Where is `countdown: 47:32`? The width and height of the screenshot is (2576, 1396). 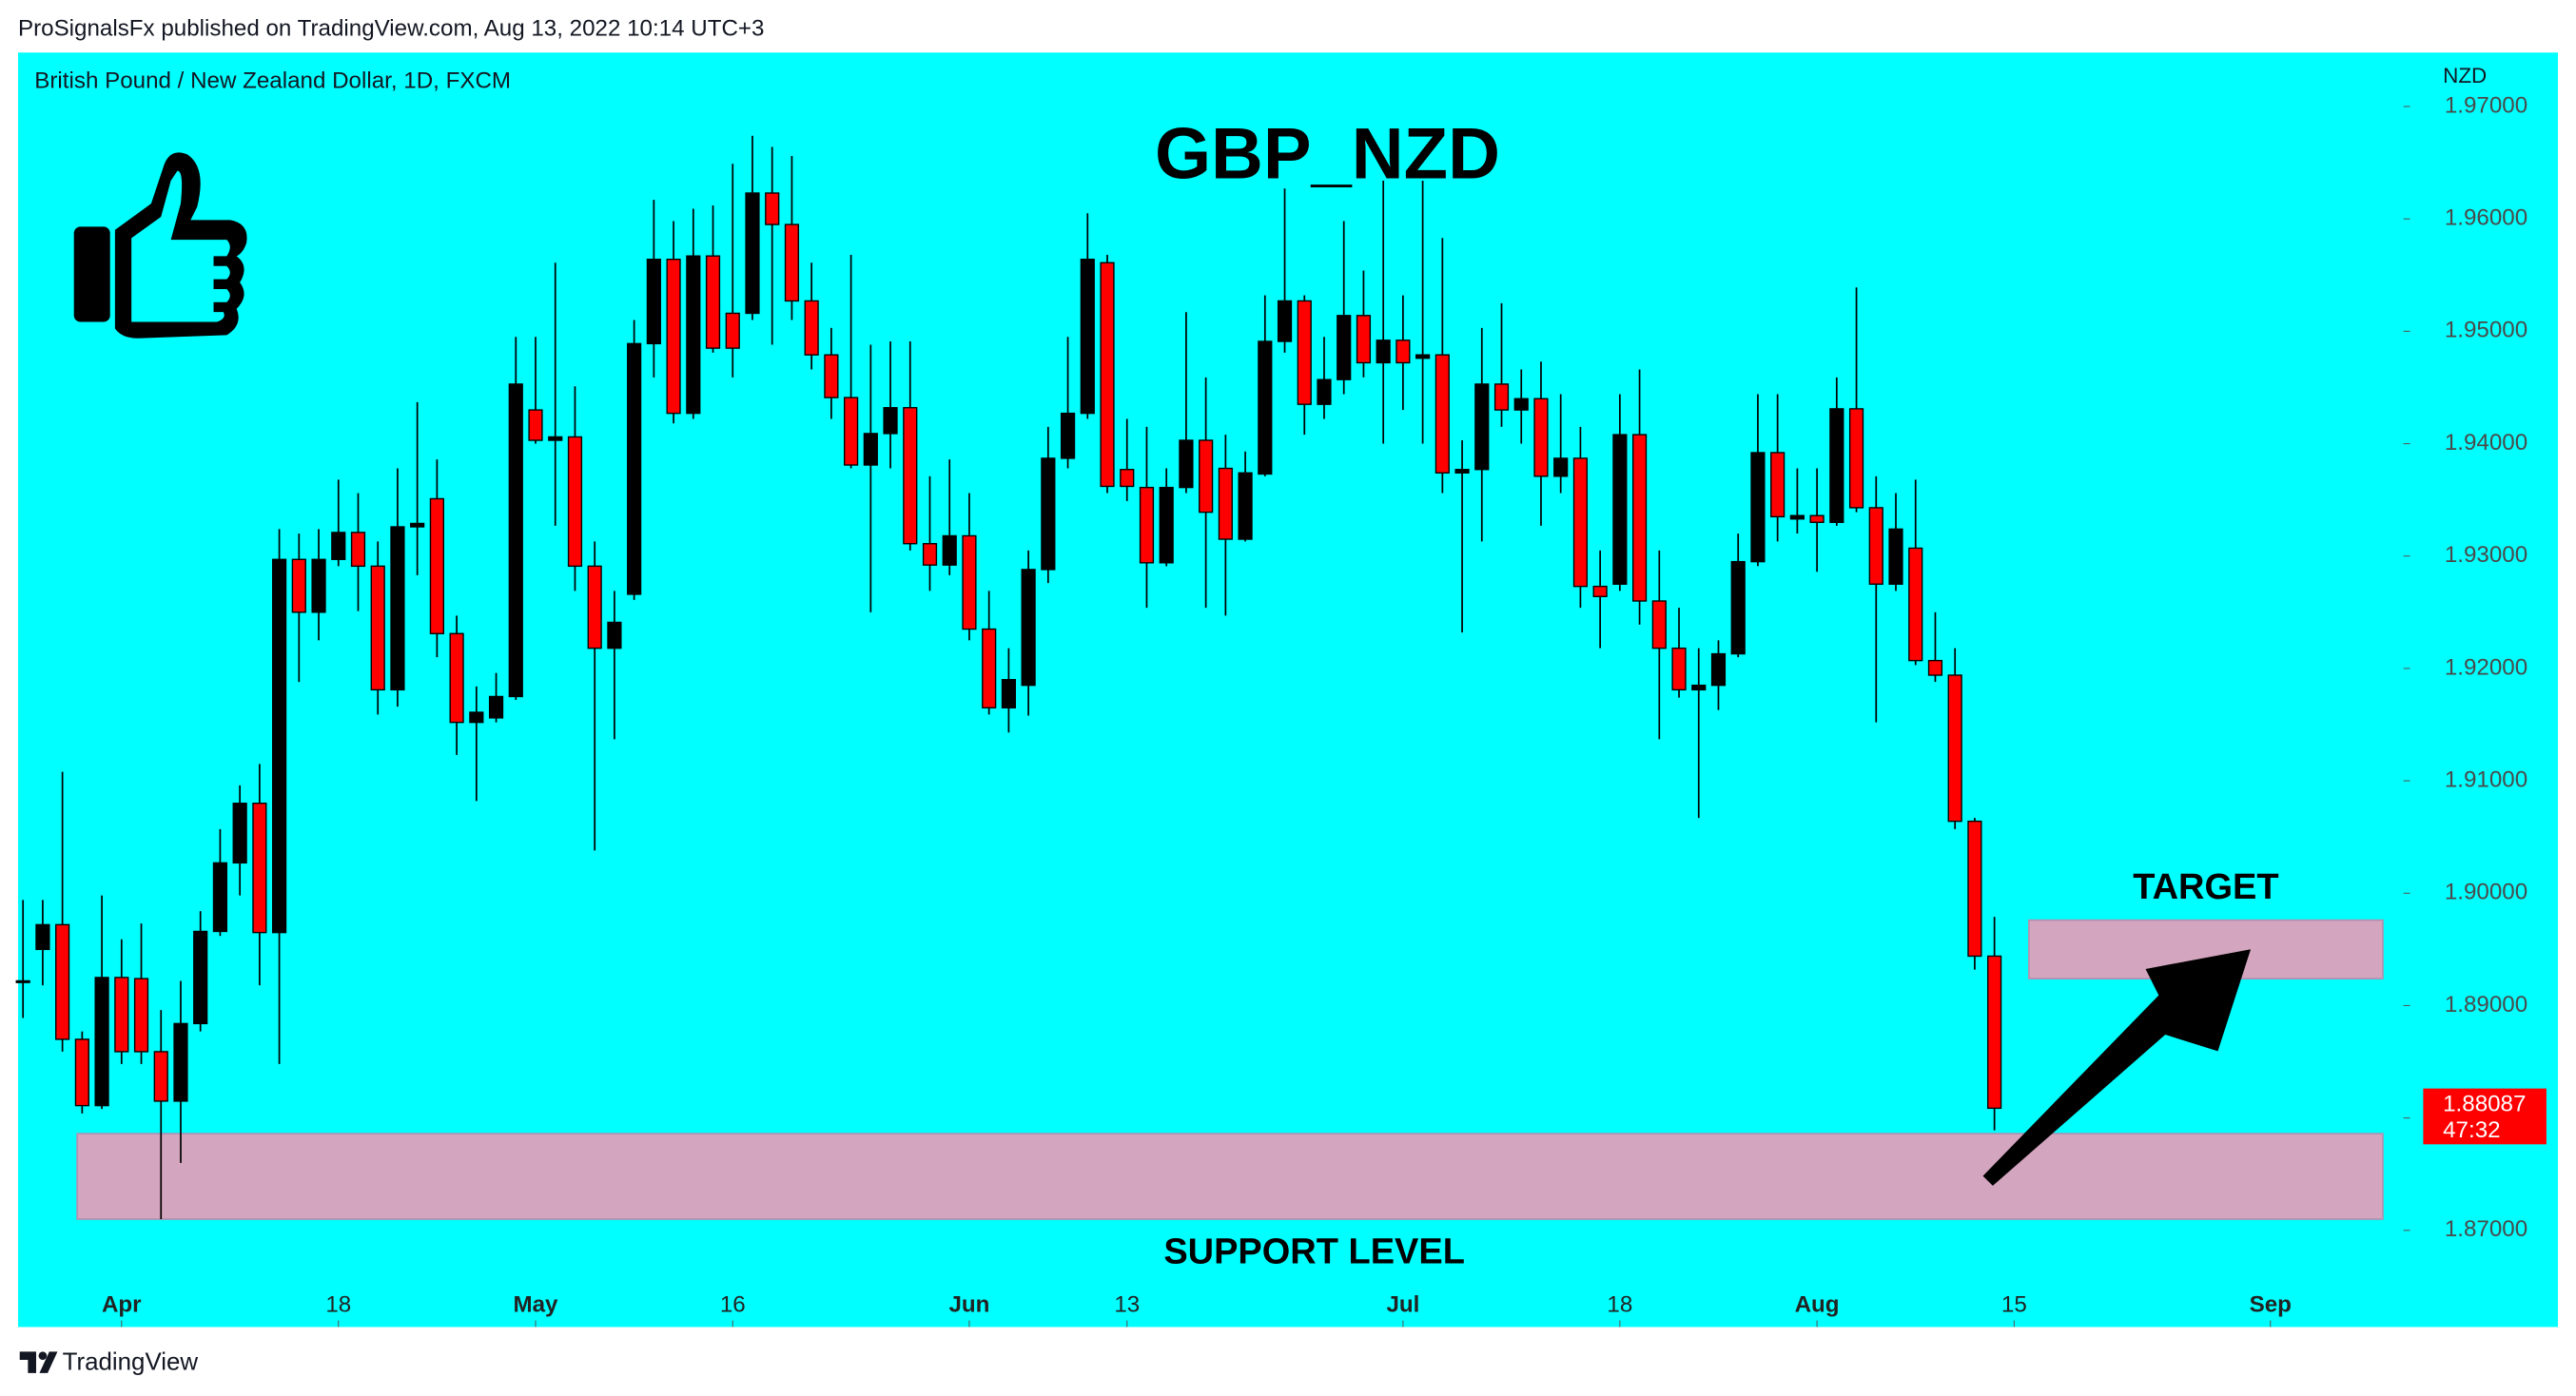 countdown: 47:32 is located at coordinates (2472, 1130).